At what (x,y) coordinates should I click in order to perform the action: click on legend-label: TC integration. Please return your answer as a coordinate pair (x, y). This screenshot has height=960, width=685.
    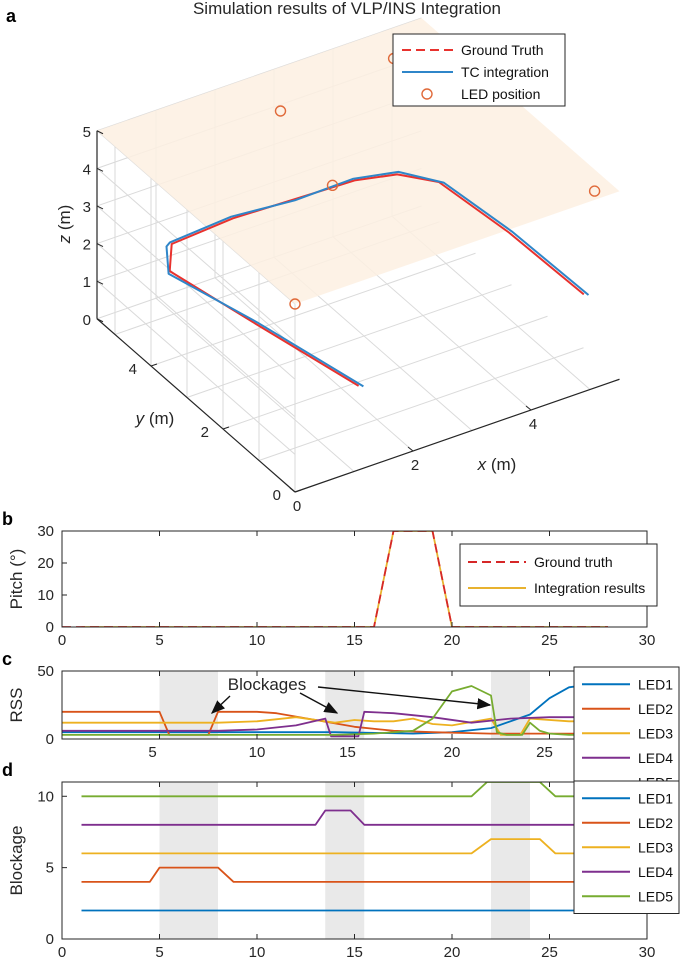
    Looking at the image, I should click on (505, 72).